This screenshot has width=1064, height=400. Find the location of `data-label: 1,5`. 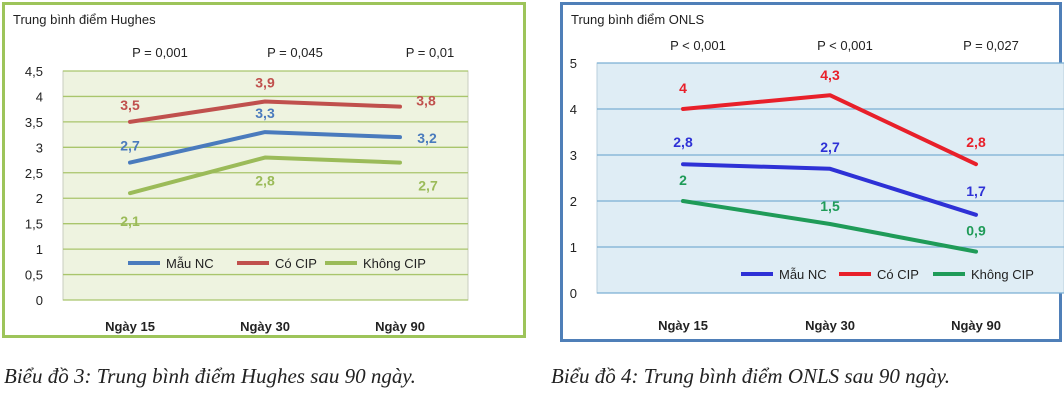

data-label: 1,5 is located at coordinates (830, 206).